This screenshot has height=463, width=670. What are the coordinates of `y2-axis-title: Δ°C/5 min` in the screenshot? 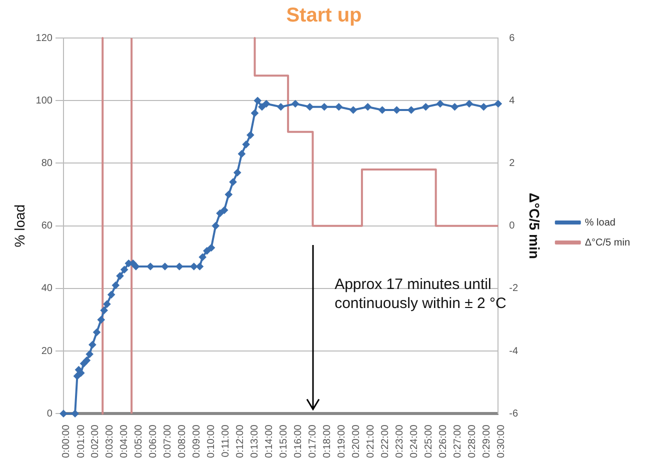 It's located at (534, 225).